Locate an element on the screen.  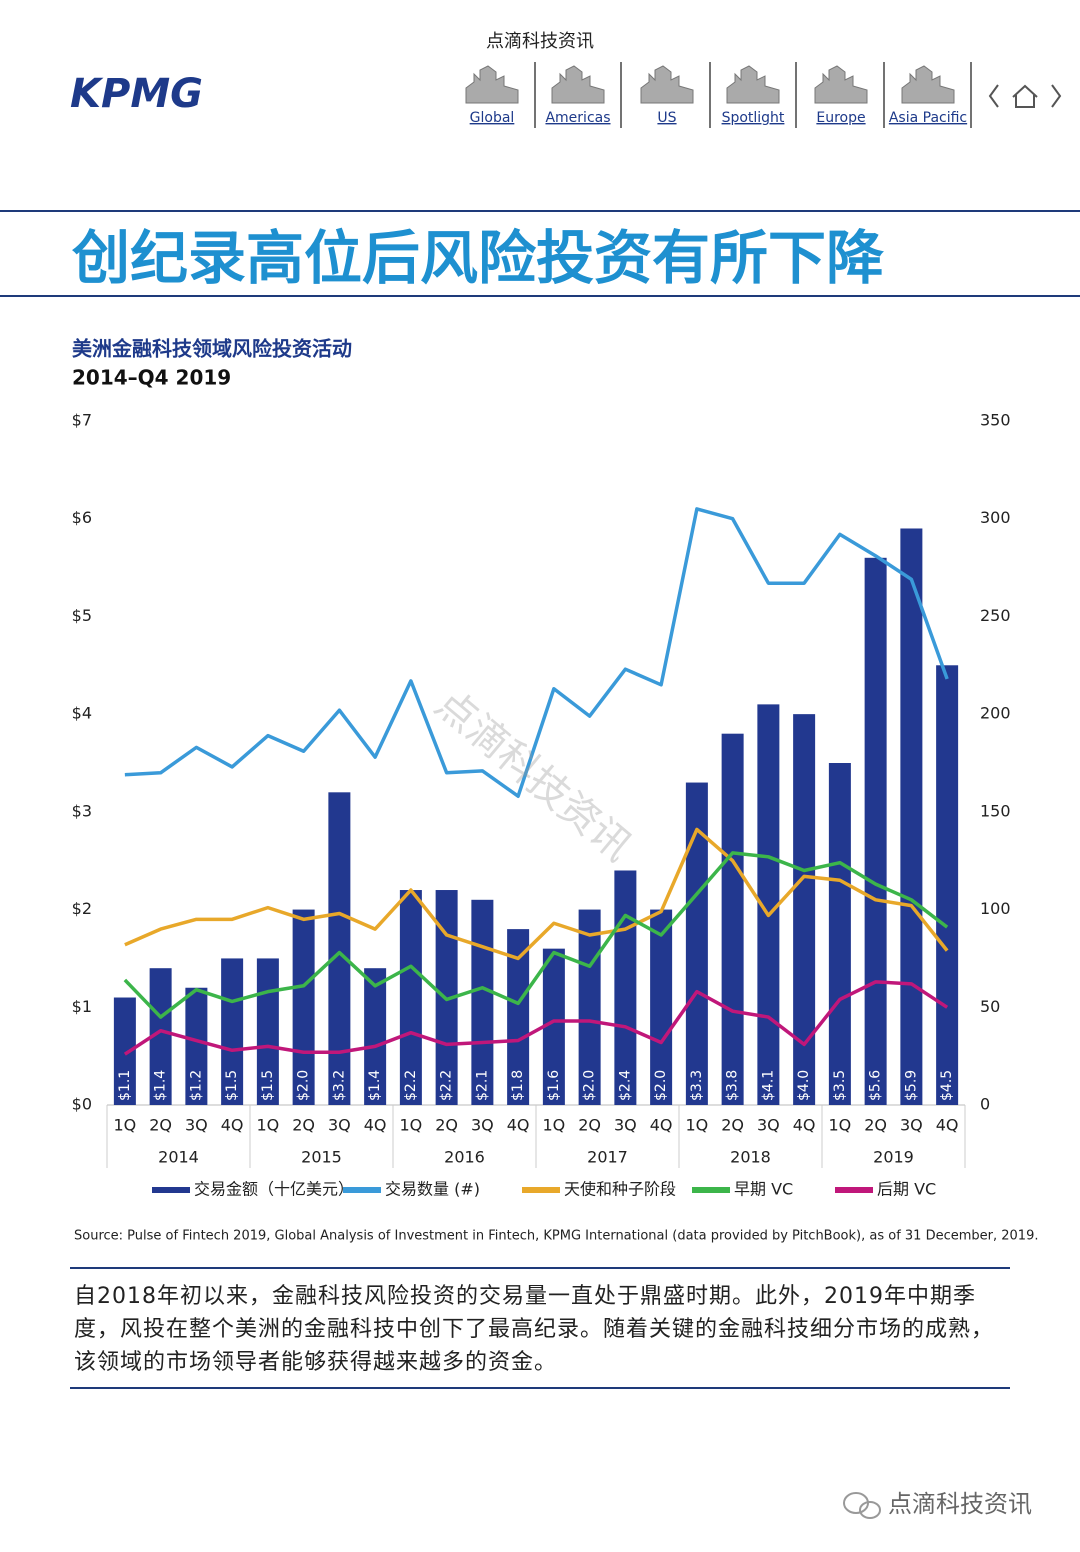
x-group-label: 2017 is located at coordinates (607, 1157).